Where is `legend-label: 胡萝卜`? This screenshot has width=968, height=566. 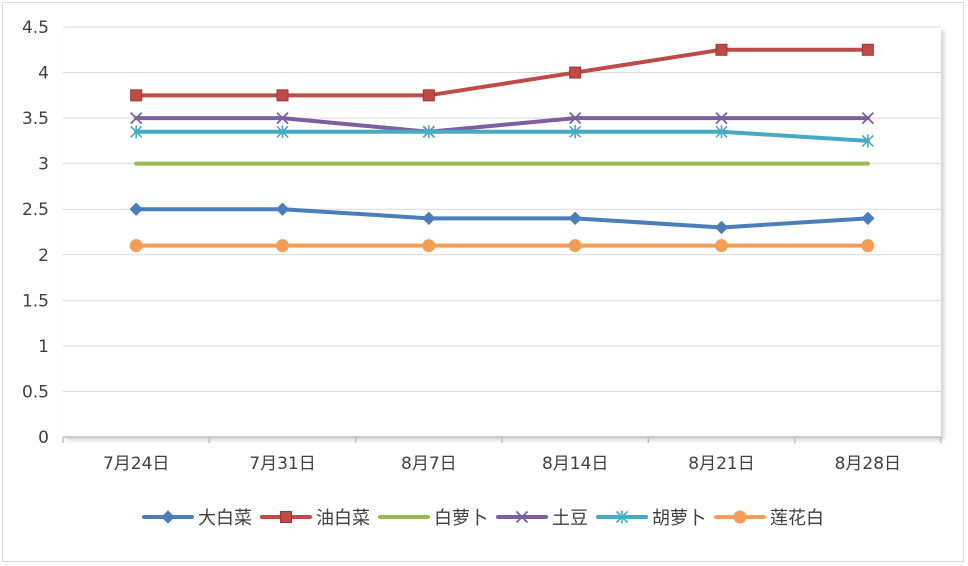
legend-label: 胡萝卜 is located at coordinates (679, 518).